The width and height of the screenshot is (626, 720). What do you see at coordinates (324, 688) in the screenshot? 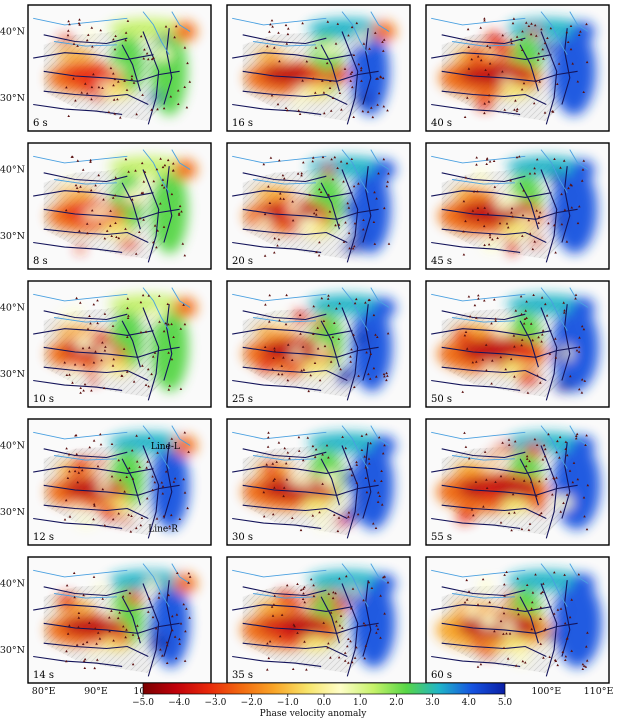
I see `colorbar-scale` at bounding box center [324, 688].